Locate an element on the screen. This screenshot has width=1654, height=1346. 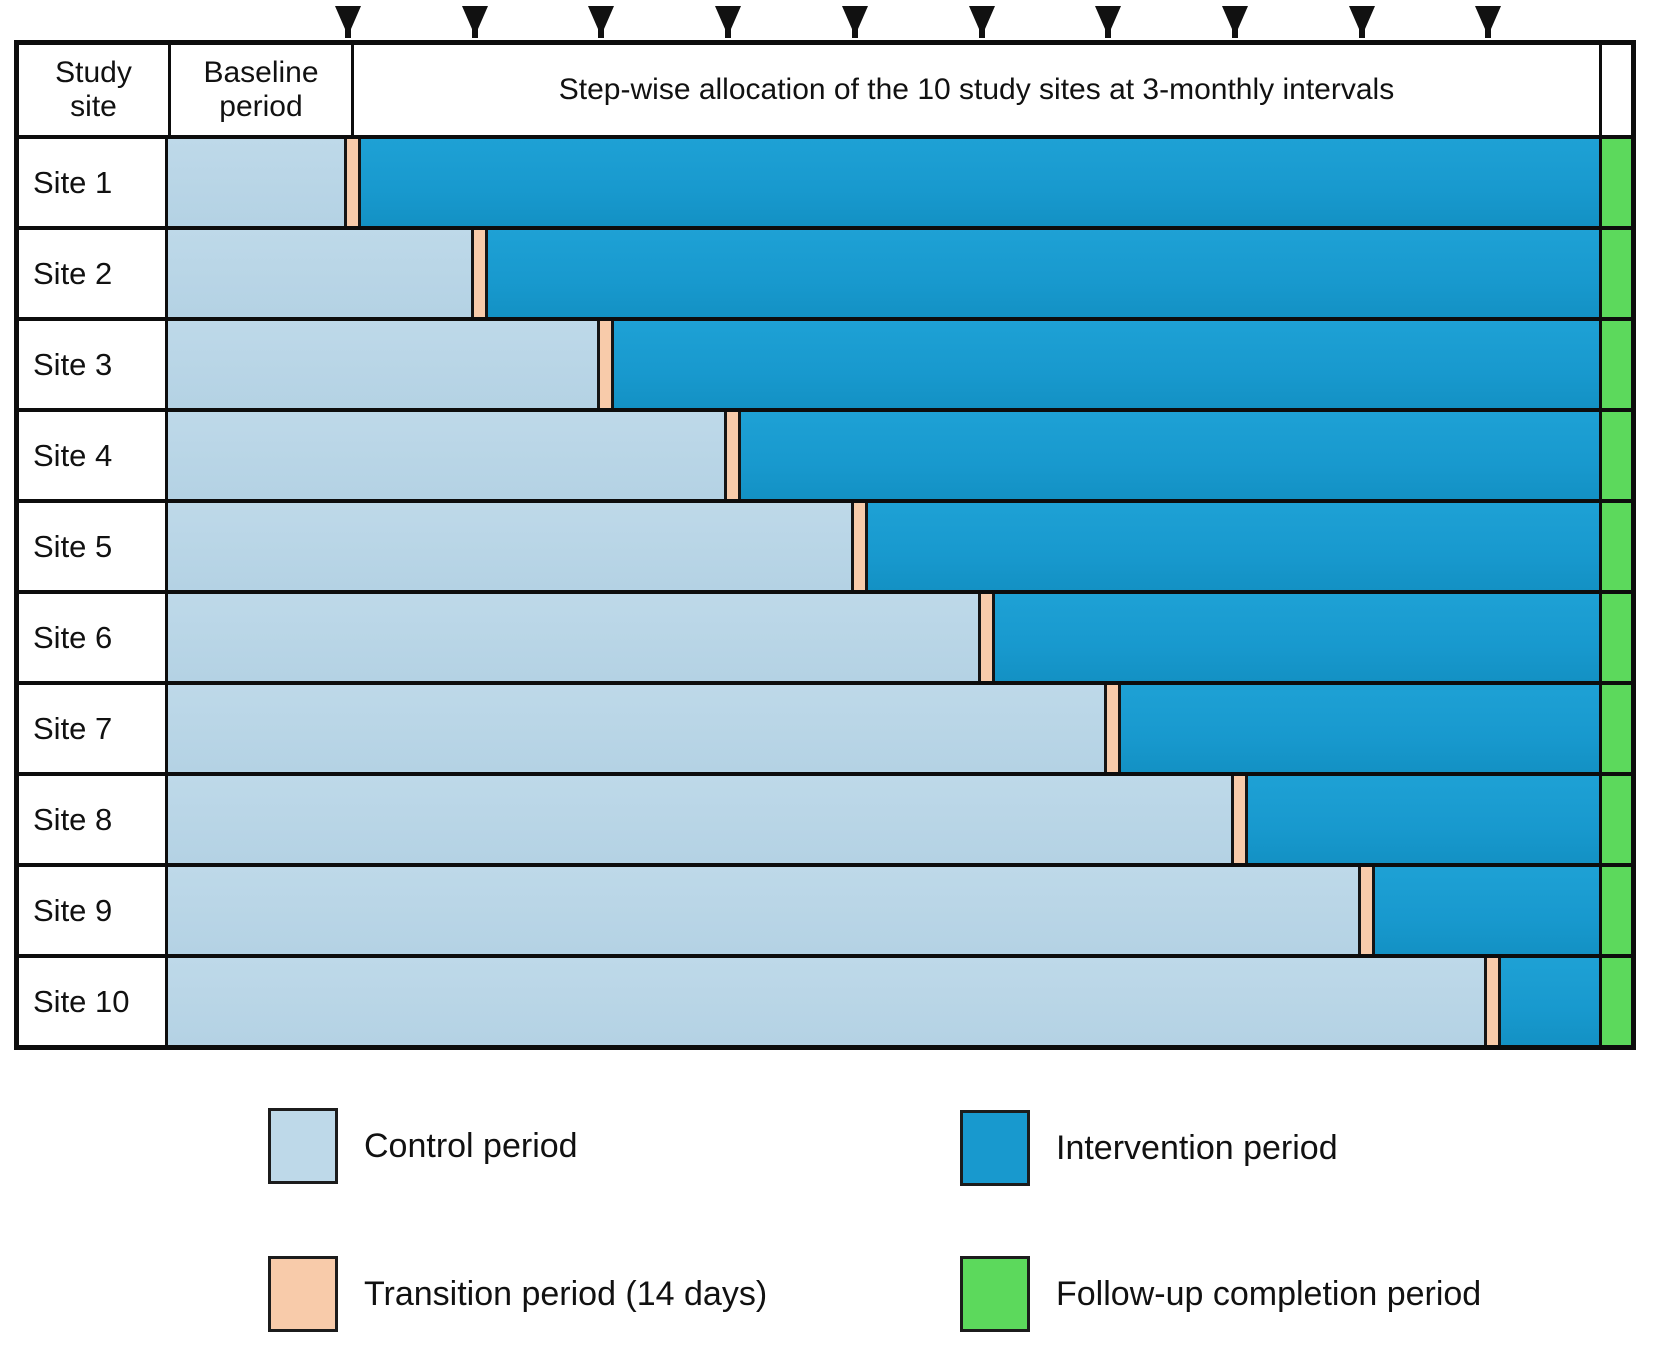
site-label: Site 8 is located at coordinates (93, 819).